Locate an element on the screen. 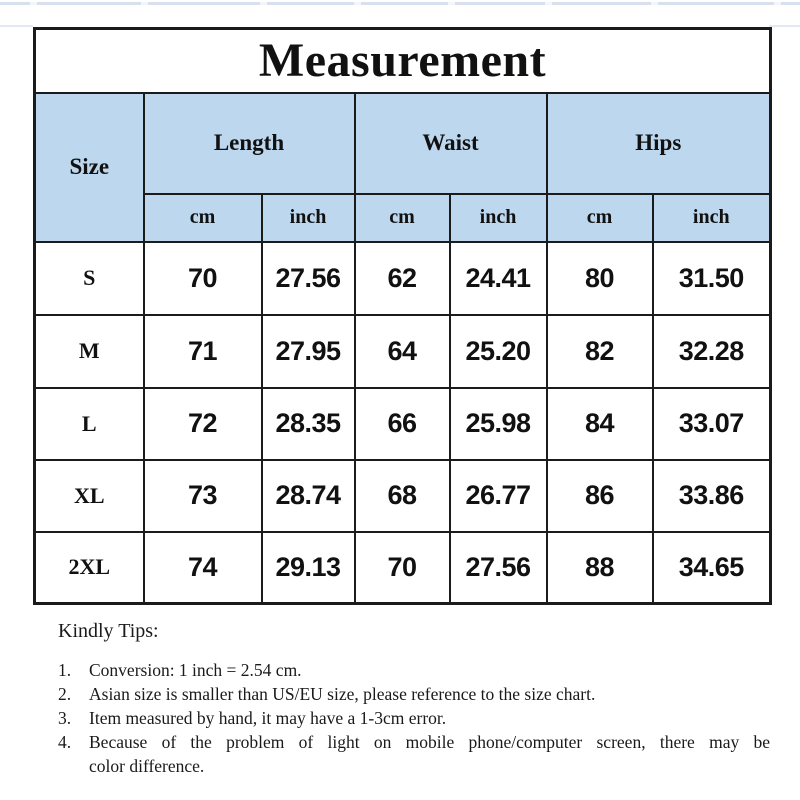 This screenshot has height=800, width=800. table-title-row: Measurement is located at coordinates (402, 60).